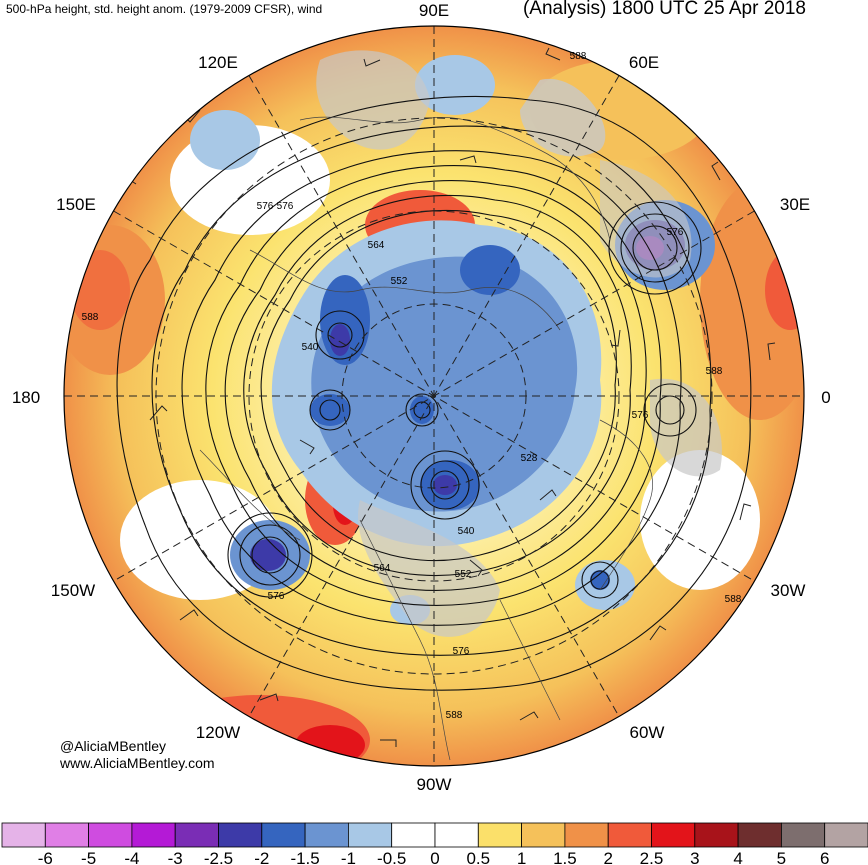 This screenshot has height=865, width=868. I want to click on lon-label-60w: 60W, so click(647, 732).